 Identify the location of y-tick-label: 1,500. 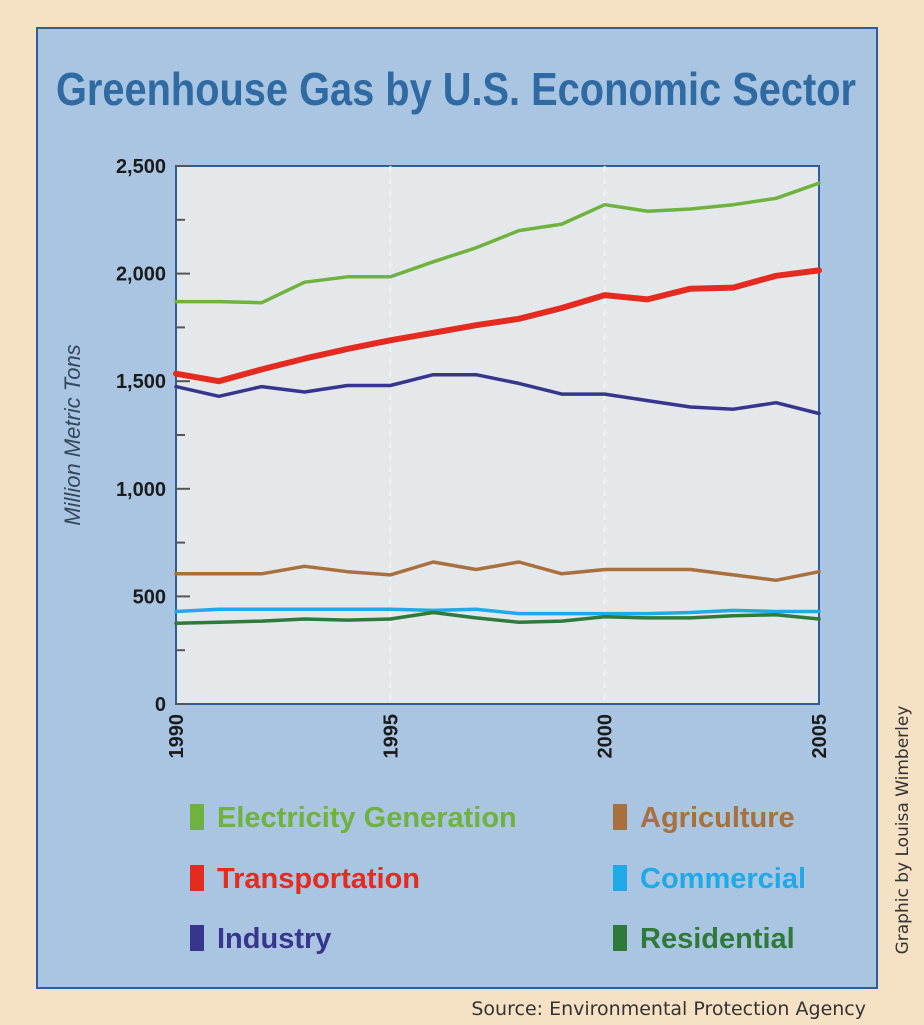
(141, 382).